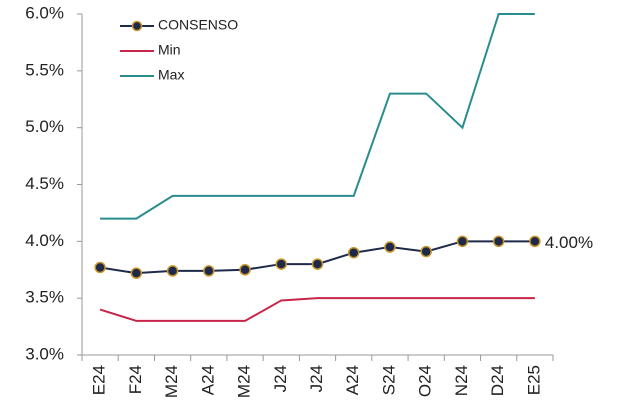  Describe the element at coordinates (171, 75) in the screenshot. I see `legend-label: Max` at that location.